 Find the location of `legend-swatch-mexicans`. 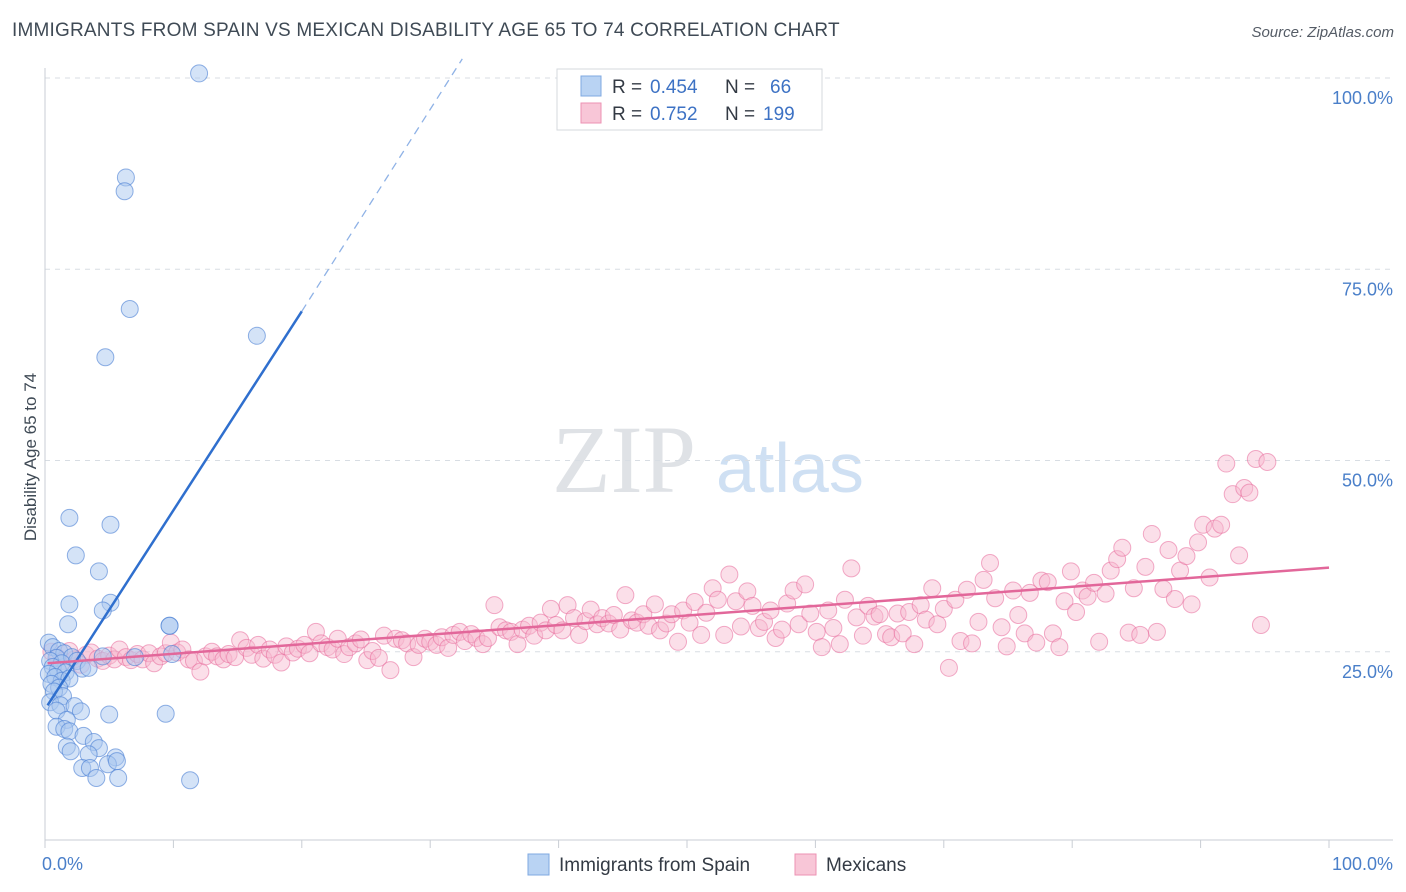

legend-swatch-mexicans is located at coordinates (591, 113).